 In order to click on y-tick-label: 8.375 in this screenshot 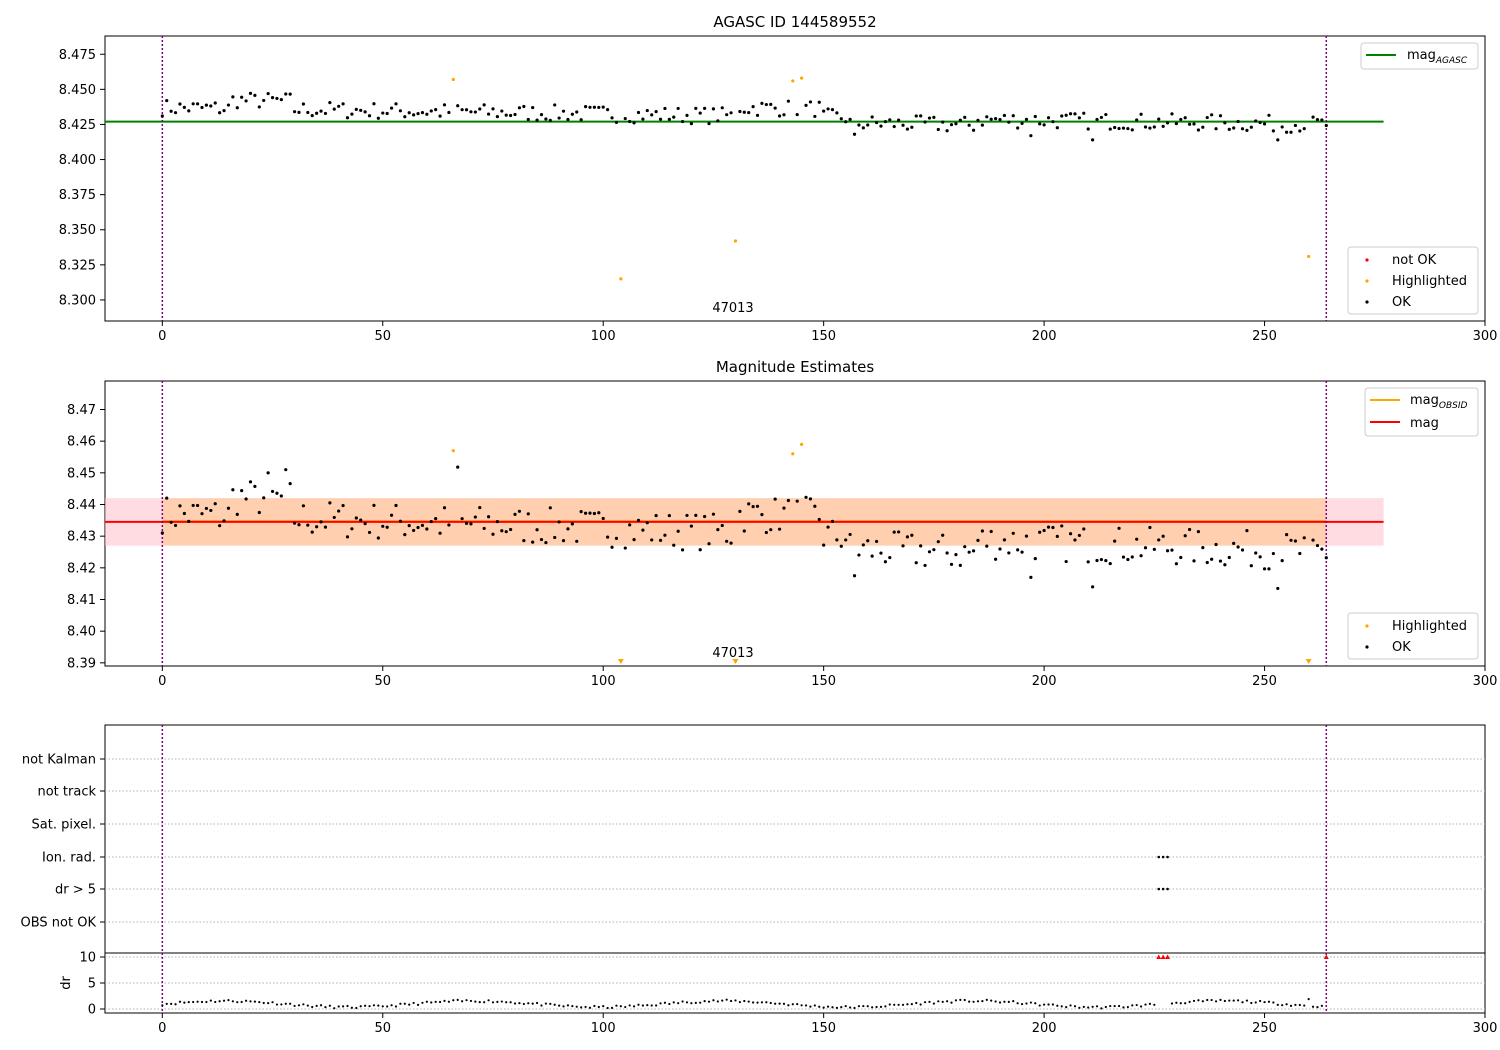, I will do `click(77, 195)`.